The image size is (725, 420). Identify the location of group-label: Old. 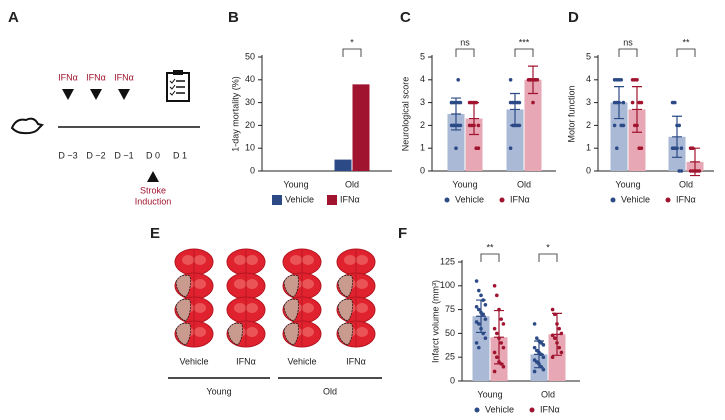
(330, 391).